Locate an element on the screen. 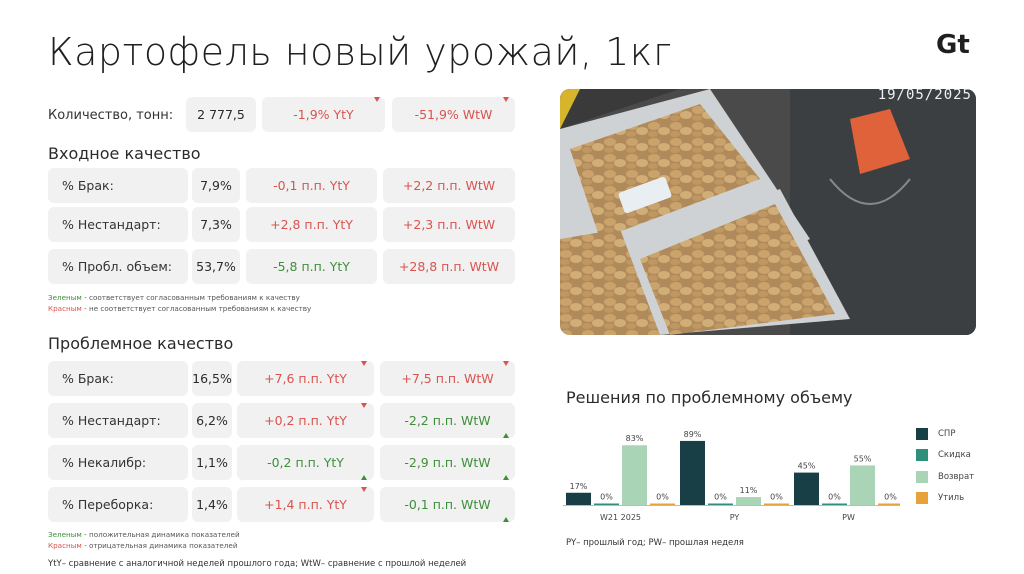 Image resolution: width=1024 pixels, height=574 pixels. legend-label-spr: СПР is located at coordinates (947, 434).